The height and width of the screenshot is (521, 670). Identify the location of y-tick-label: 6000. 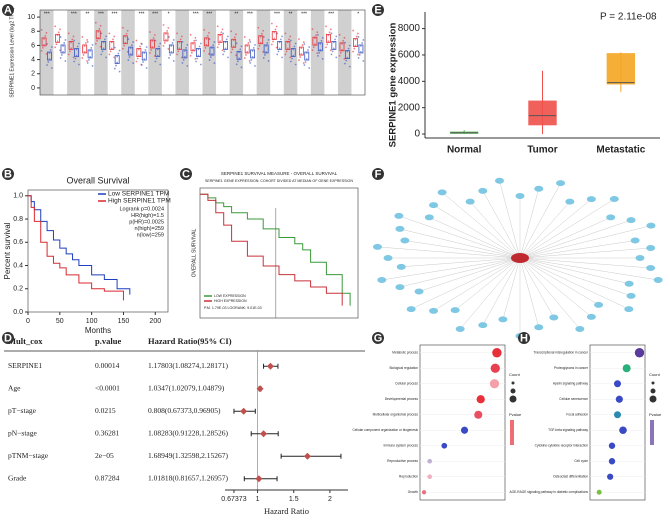
(409, 55).